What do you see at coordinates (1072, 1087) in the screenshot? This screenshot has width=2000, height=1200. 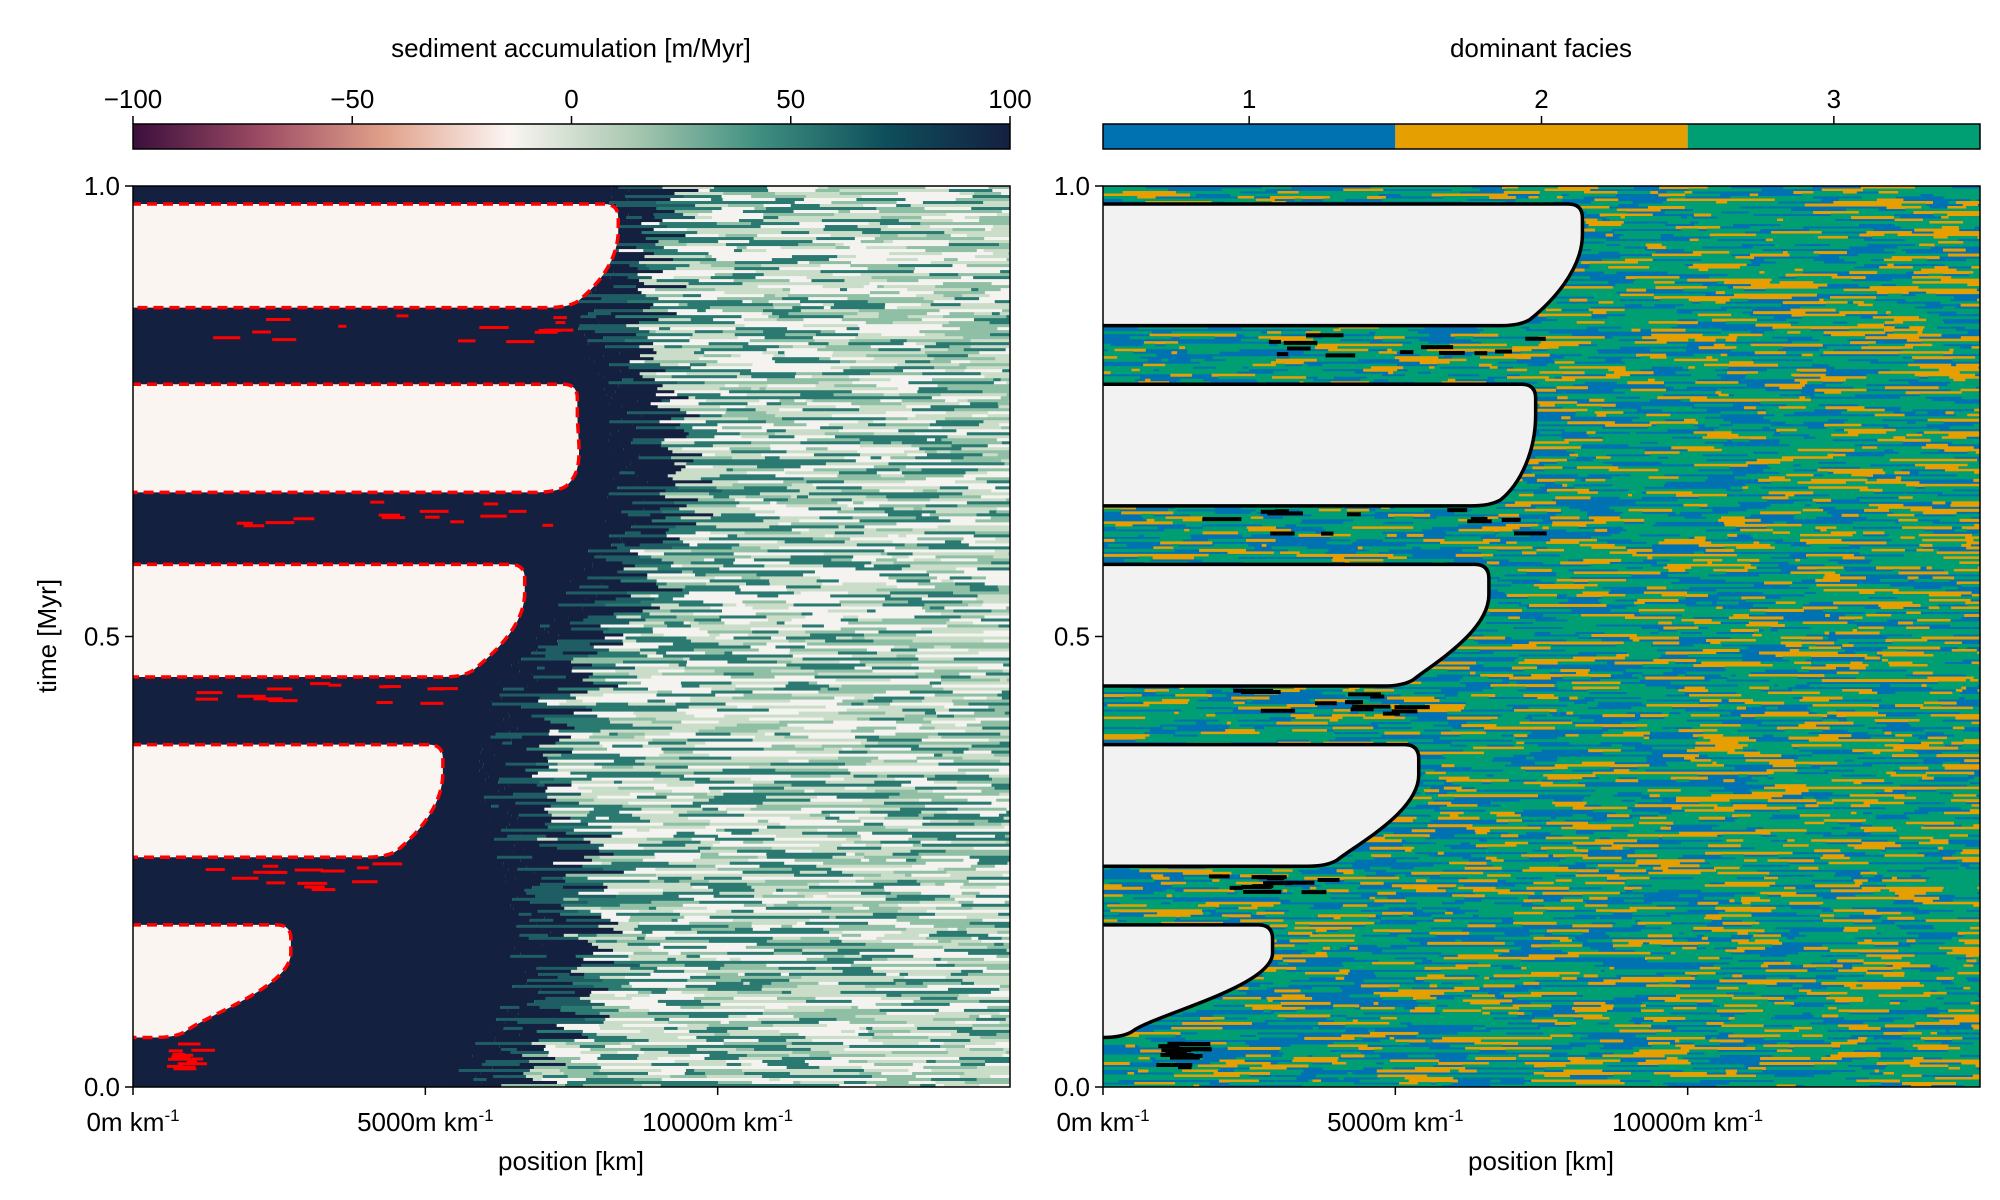 I see `right-y-tick-label: 0.0` at bounding box center [1072, 1087].